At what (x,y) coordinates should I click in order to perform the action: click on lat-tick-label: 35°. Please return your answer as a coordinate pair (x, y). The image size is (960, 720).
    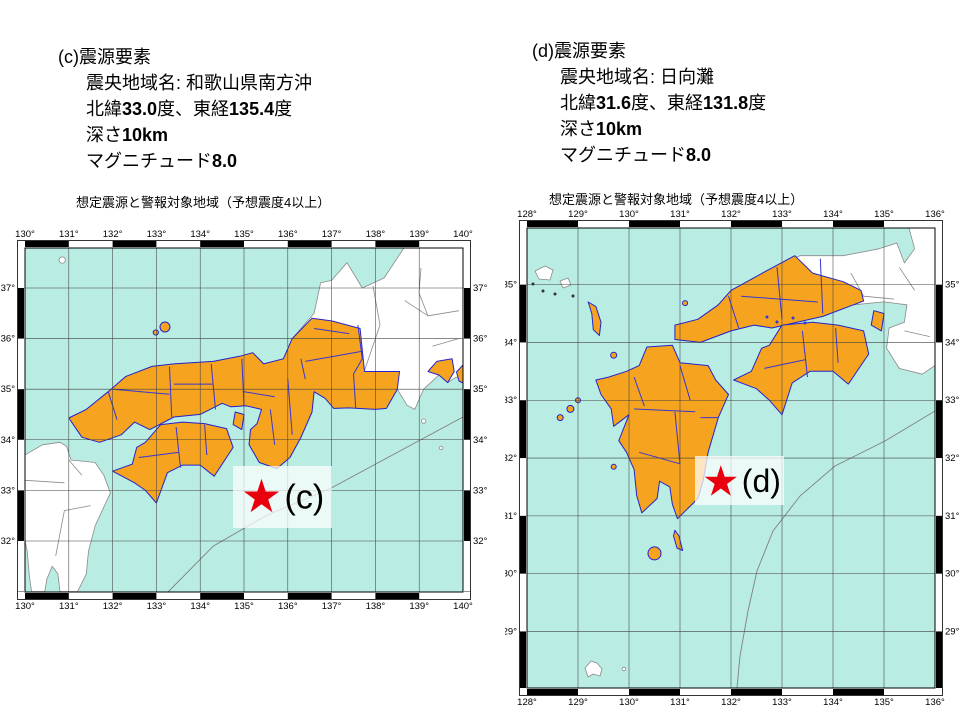
    Looking at the image, I should click on (480, 389).